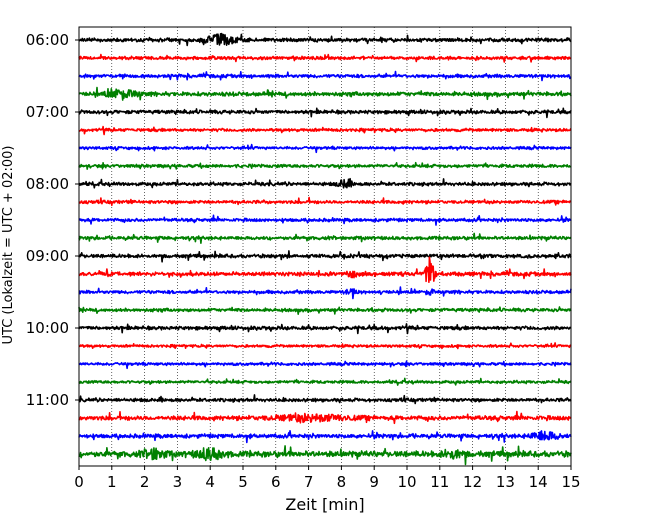 This screenshot has height=520, width=650. I want to click on y-tick-label: 06:00, so click(47, 40).